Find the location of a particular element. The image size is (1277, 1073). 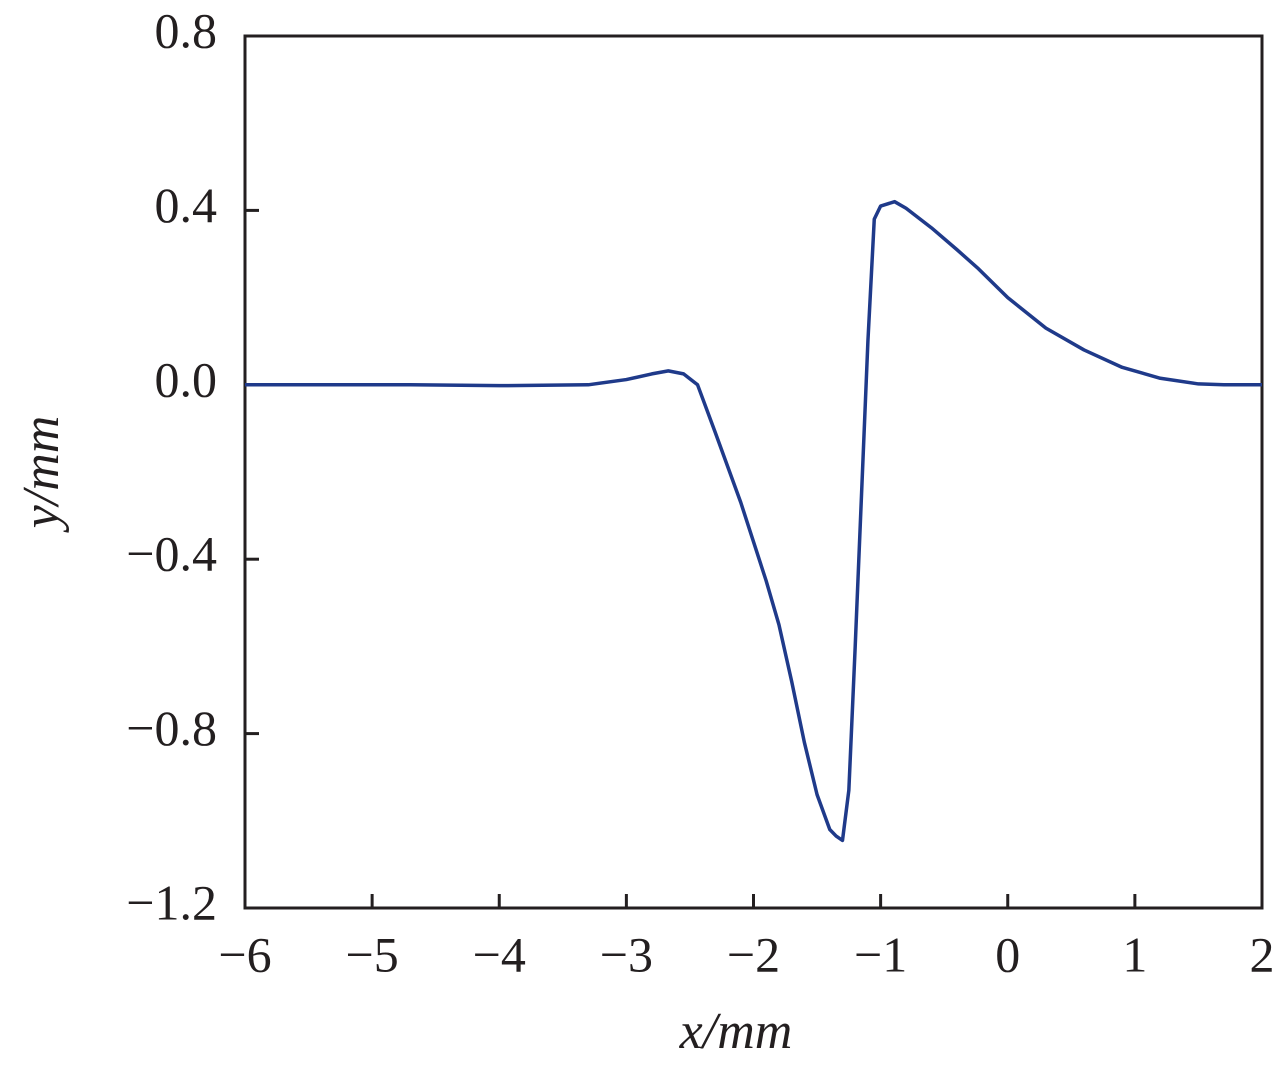

y-tick-label: −0.8 is located at coordinates (171, 728).